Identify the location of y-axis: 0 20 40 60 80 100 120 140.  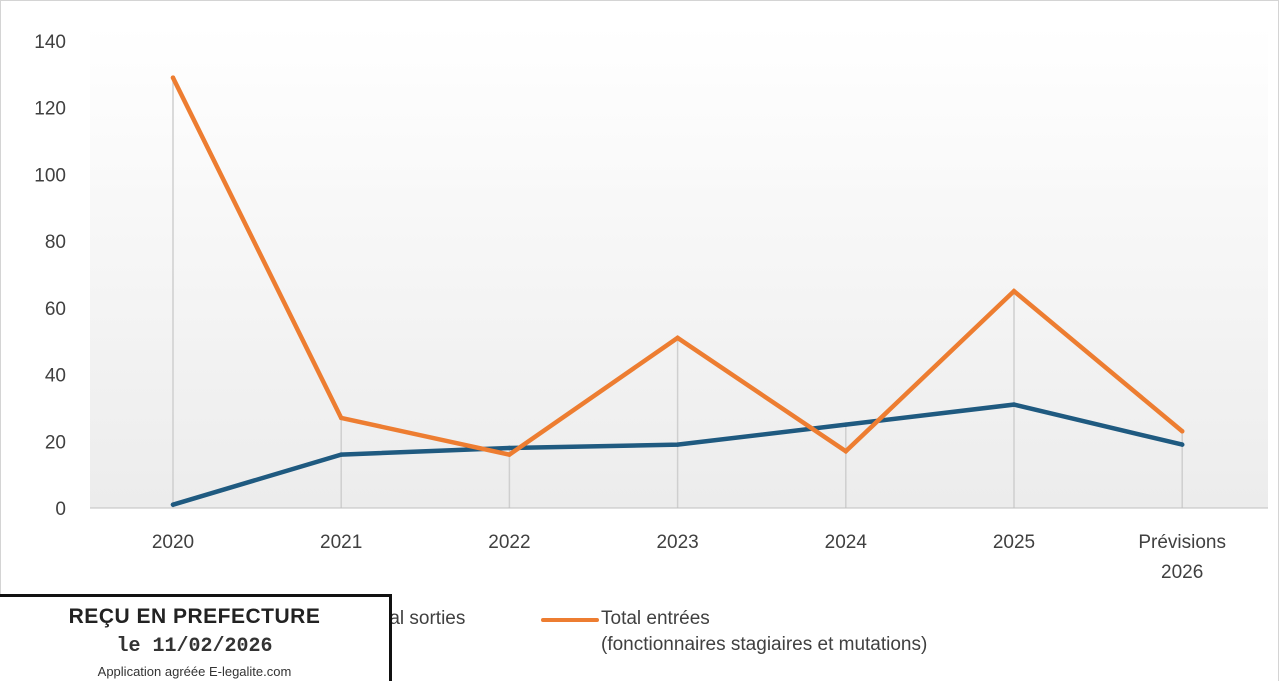
(50, 276).